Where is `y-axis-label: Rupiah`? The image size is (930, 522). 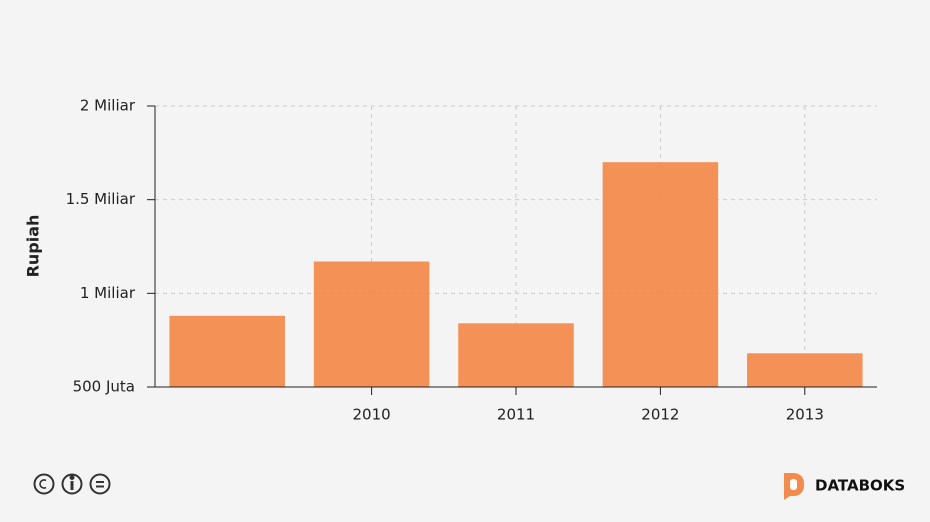 y-axis-label: Rupiah is located at coordinates (33, 246).